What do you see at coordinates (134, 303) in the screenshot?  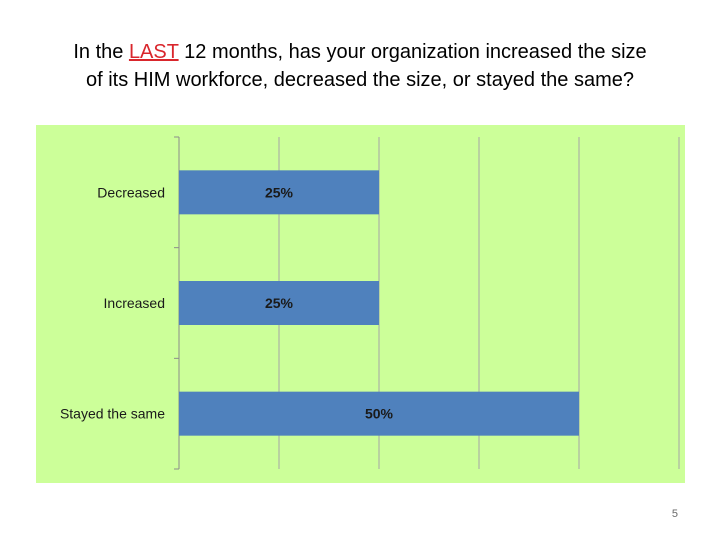 I see `category-label: Increased` at bounding box center [134, 303].